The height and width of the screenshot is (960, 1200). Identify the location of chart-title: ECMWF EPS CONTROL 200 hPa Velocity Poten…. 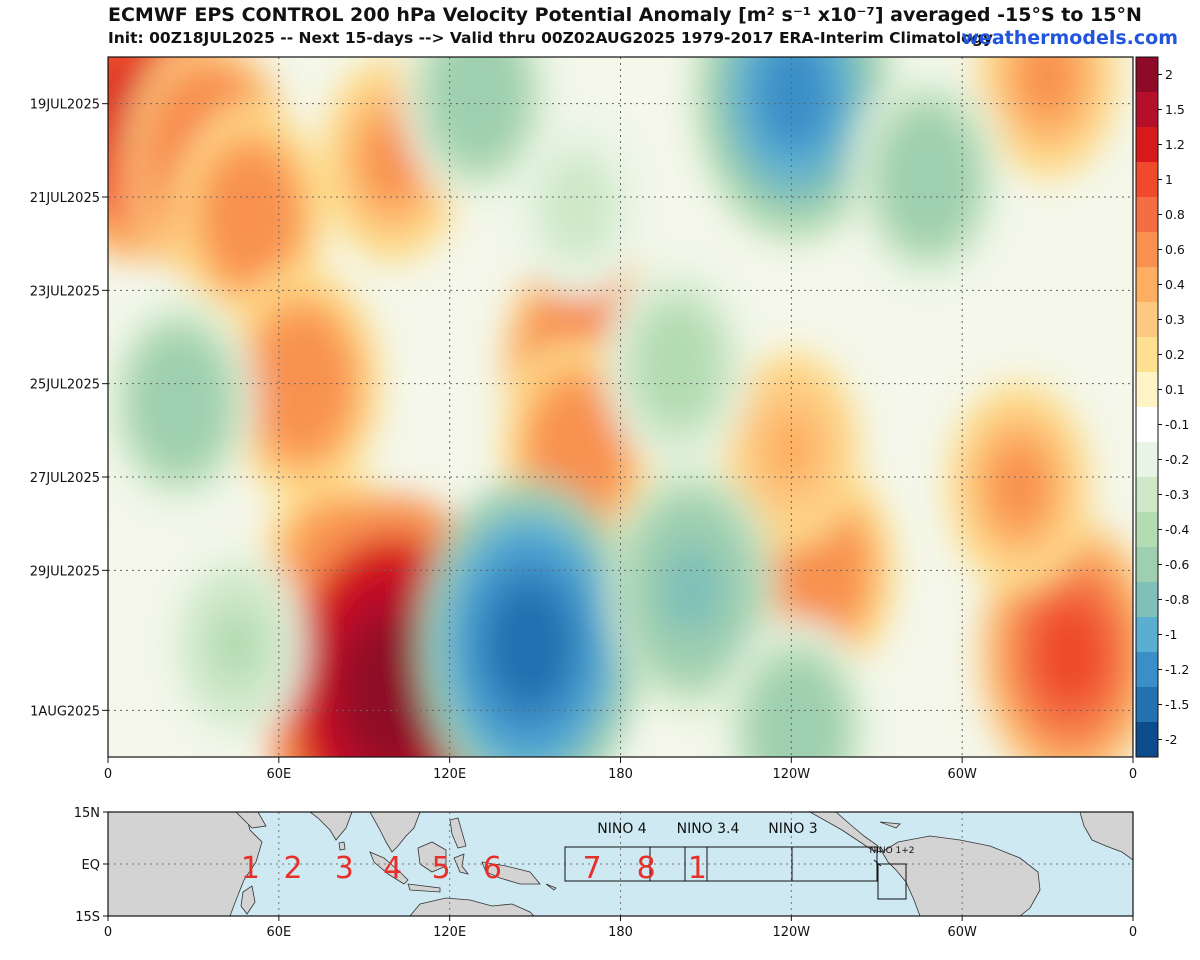
(625, 15).